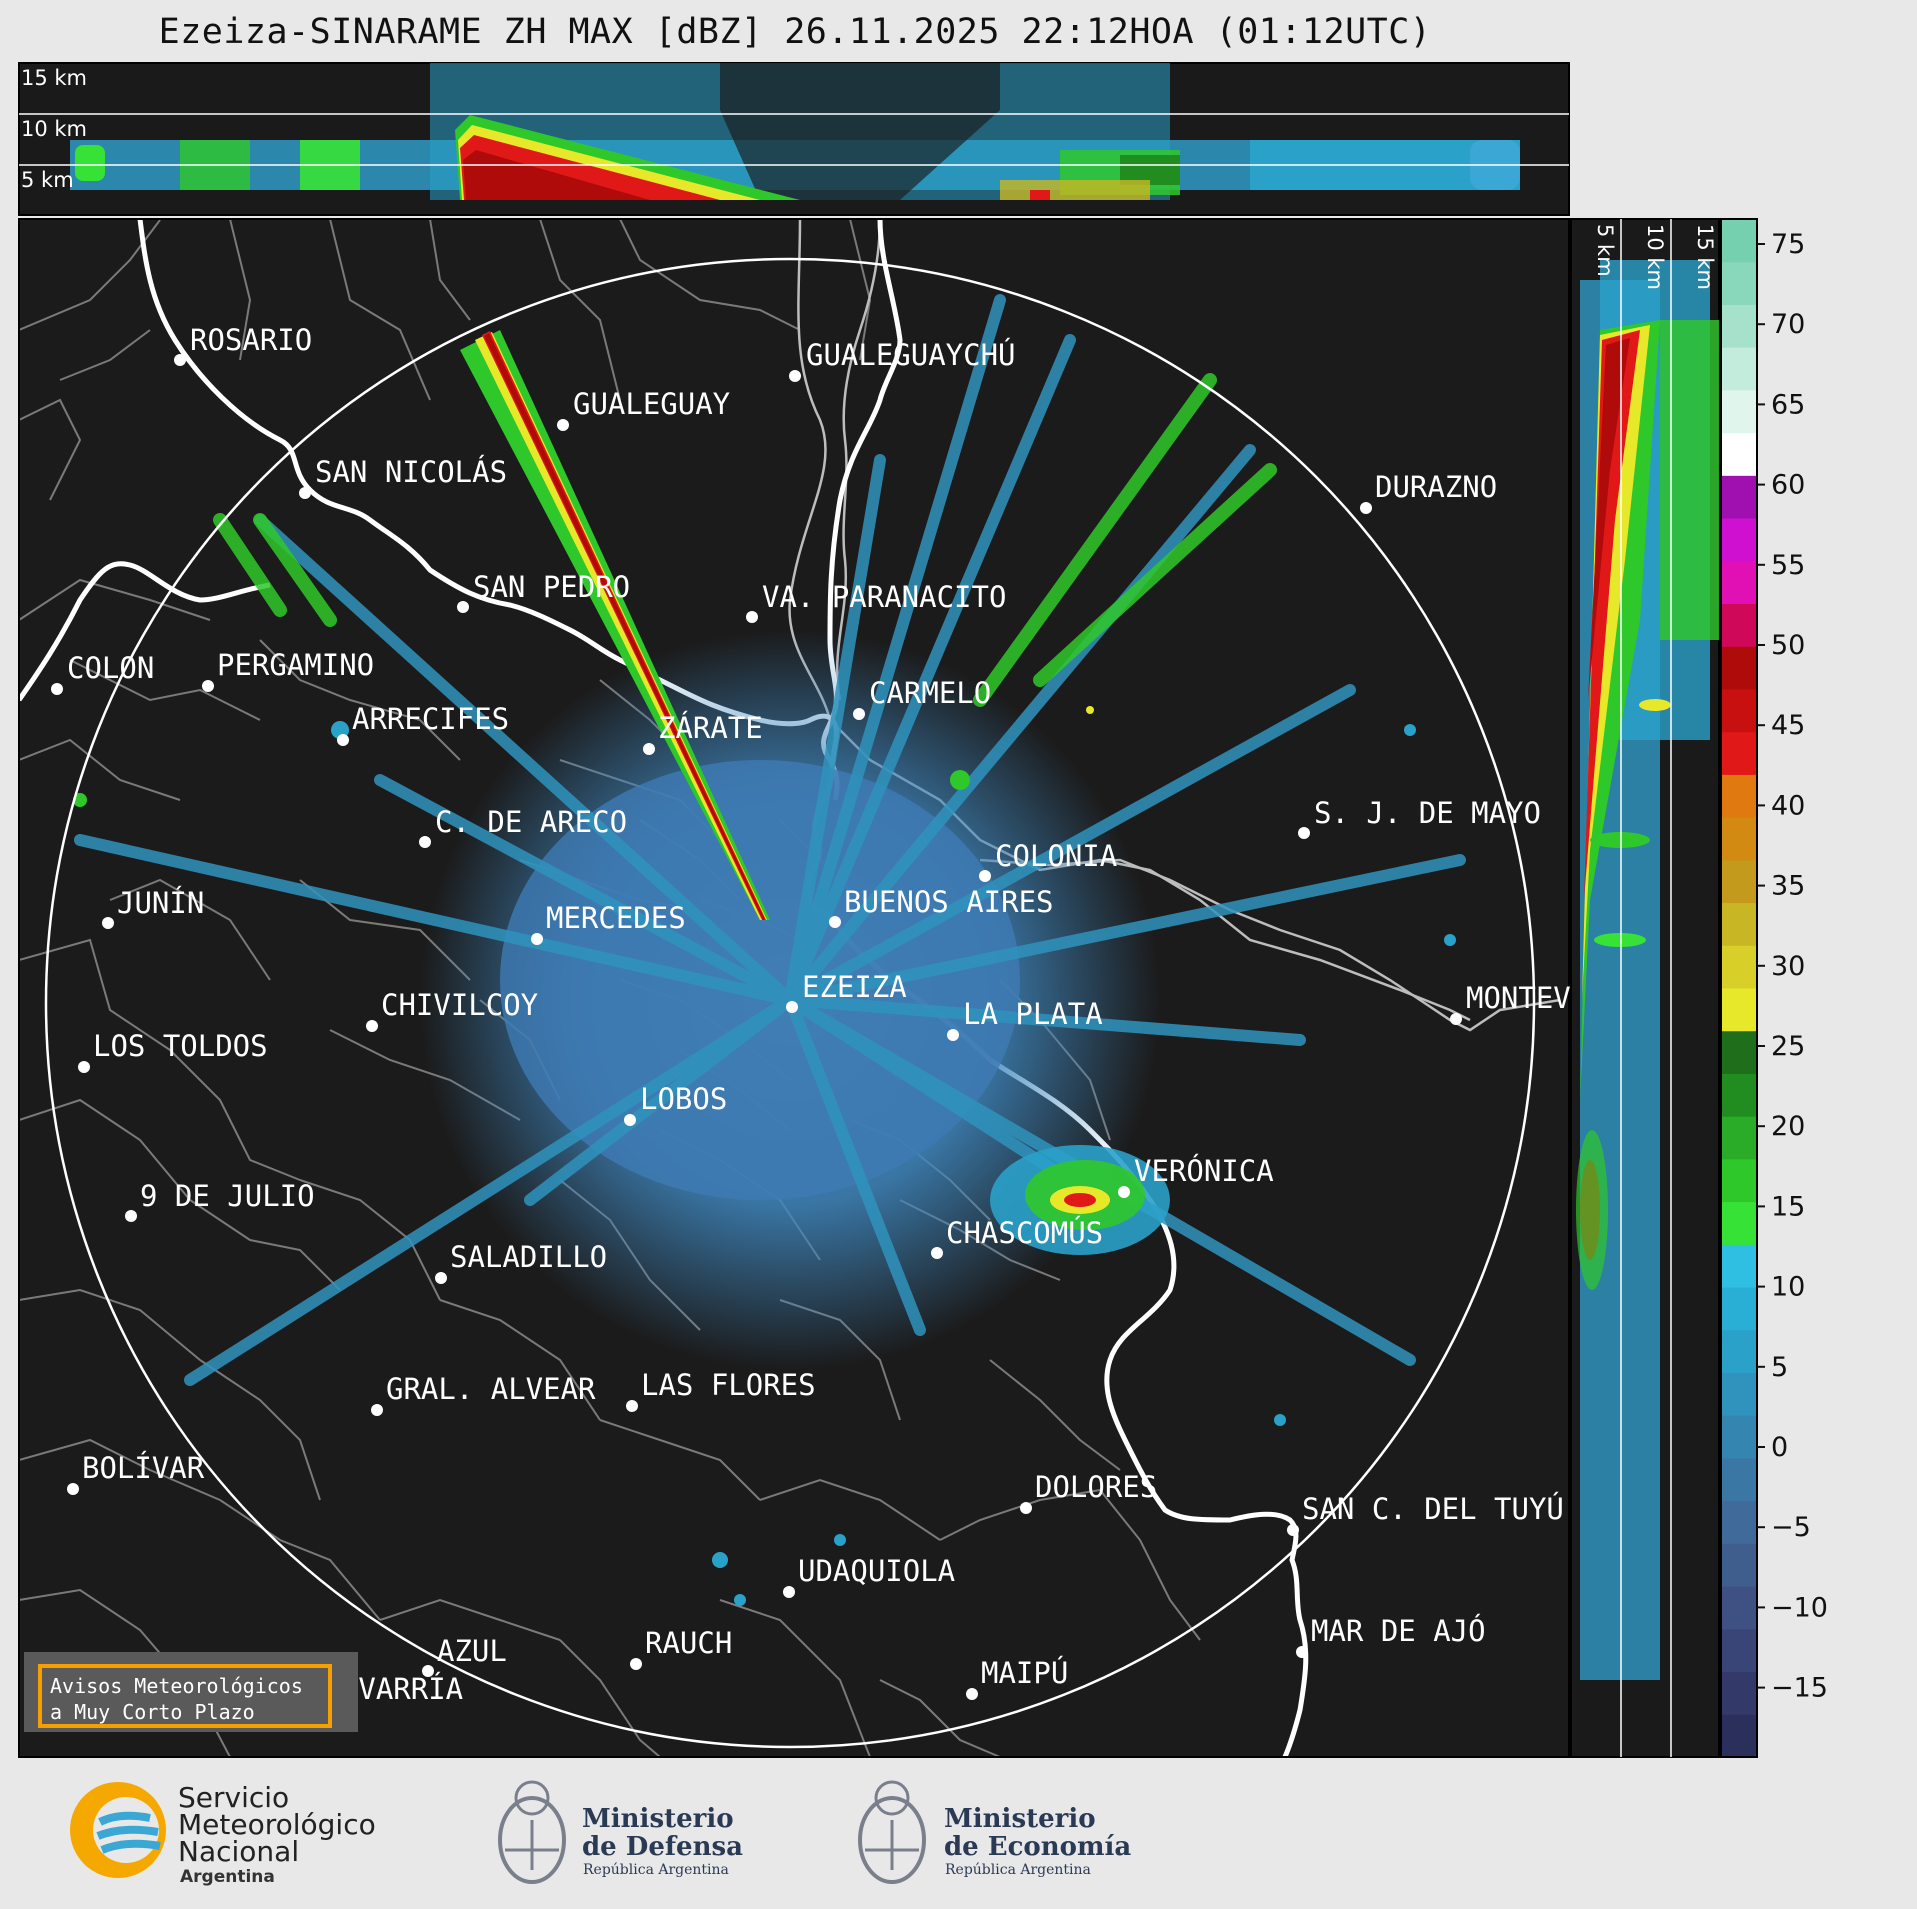 This screenshot has height=1909, width=1917. I want to click on city-label-arrecifes: ARRECIFES, so click(430, 719).